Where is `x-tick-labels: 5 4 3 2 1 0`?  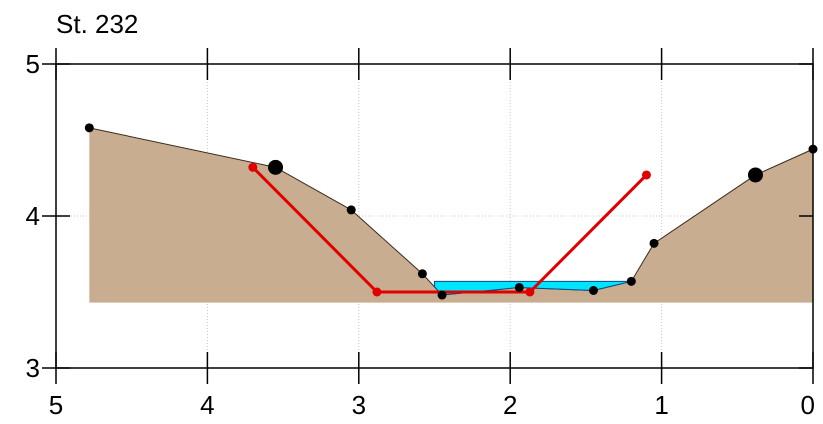 x-tick-labels: 5 4 3 2 1 0 is located at coordinates (432, 405).